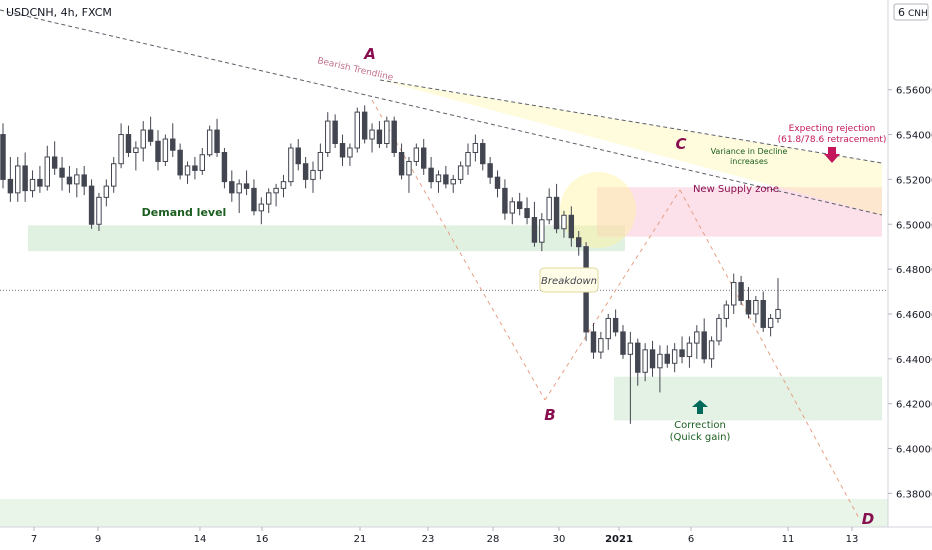 The width and height of the screenshot is (932, 550). I want to click on bottom-zone-zone, so click(444, 512).